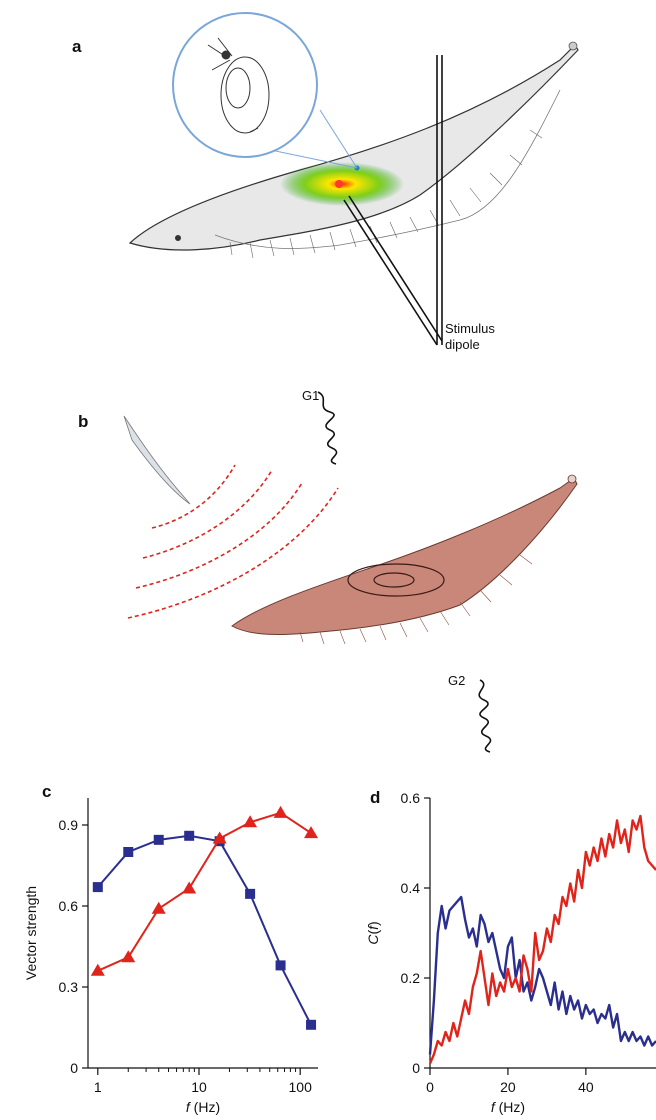 The width and height of the screenshot is (656, 1120). Describe the element at coordinates (586, 1087) in the screenshot. I see `d-x-tick-label: 40` at that location.